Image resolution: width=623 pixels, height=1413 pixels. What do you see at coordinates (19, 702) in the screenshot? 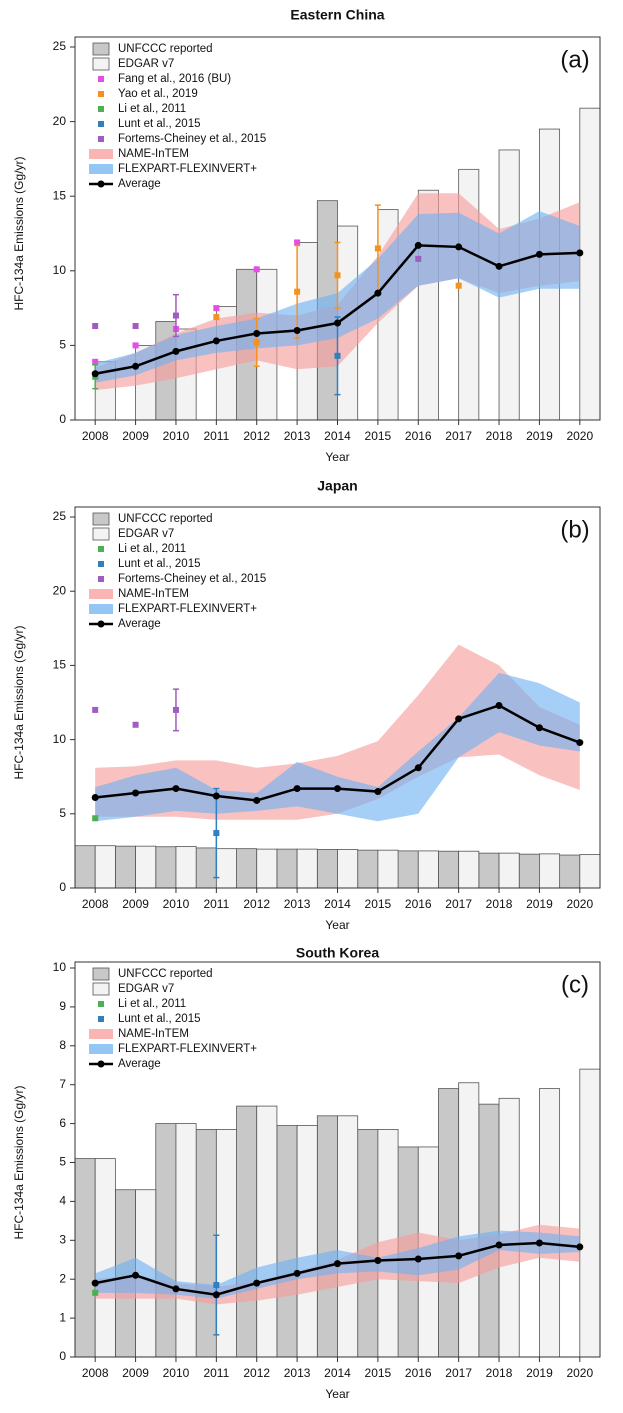
I see `y-axis-label: HFC-134a Emissions (Gg/yr)` at bounding box center [19, 702].